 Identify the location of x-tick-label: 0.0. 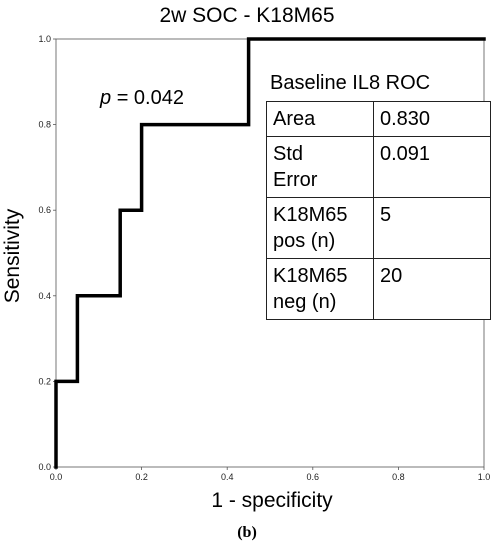
(56, 477).